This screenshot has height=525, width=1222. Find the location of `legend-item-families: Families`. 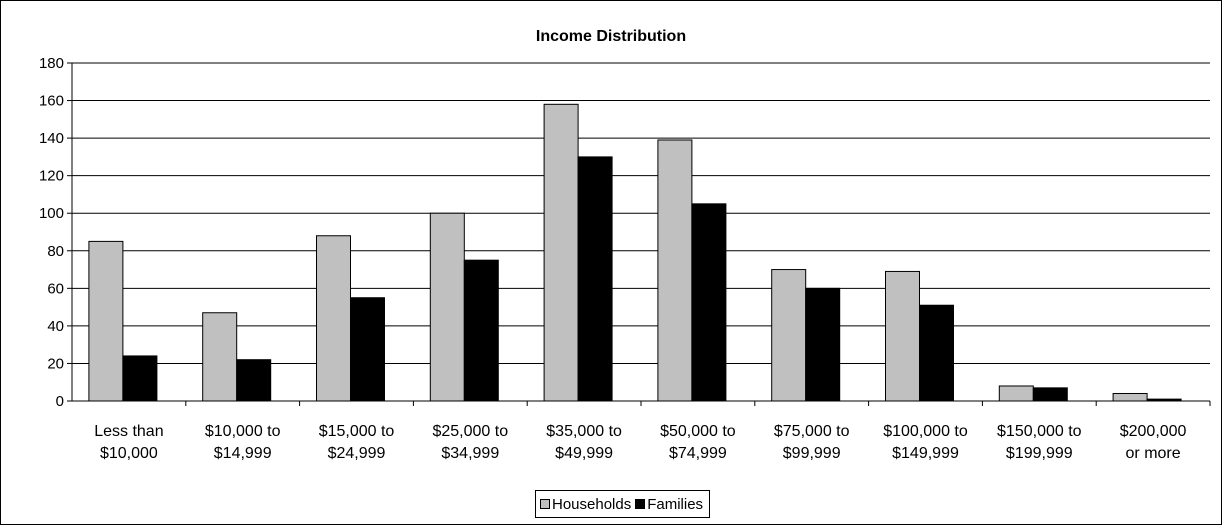

legend-item-families: Families is located at coordinates (669, 504).